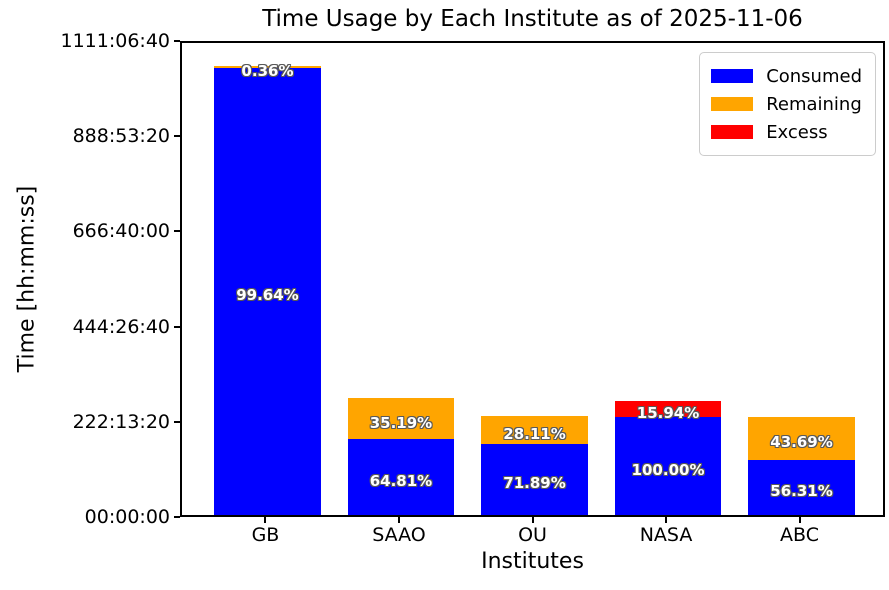  What do you see at coordinates (666, 535) in the screenshot?
I see `x-tick-label-nasa: NASA` at bounding box center [666, 535].